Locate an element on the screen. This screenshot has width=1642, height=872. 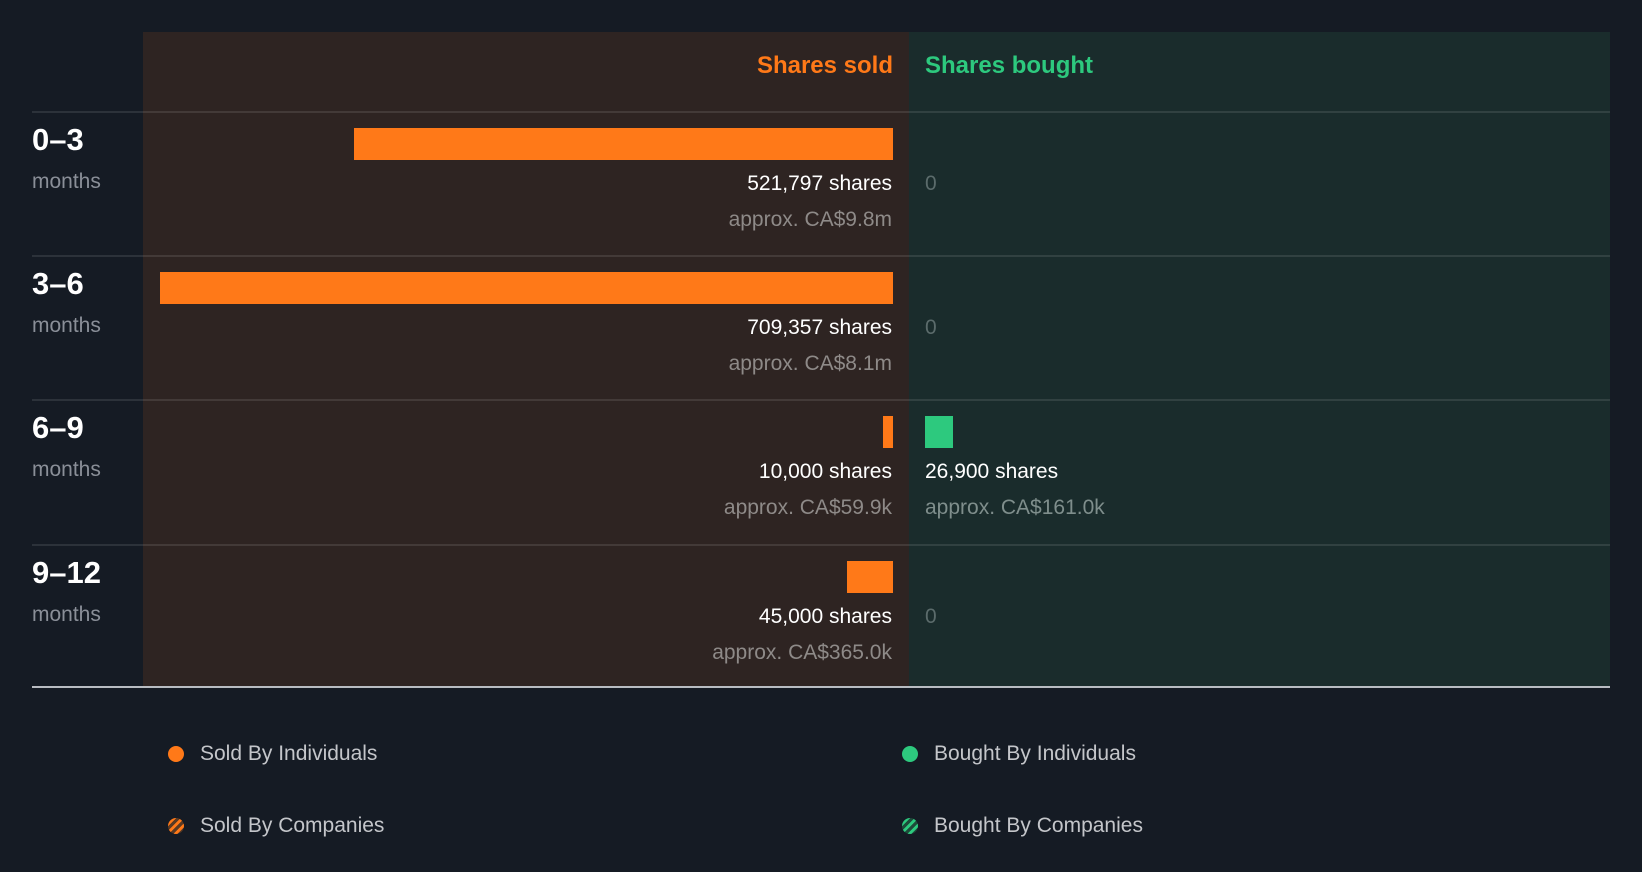
shares-bought-header: Shares bought is located at coordinates (1009, 65).